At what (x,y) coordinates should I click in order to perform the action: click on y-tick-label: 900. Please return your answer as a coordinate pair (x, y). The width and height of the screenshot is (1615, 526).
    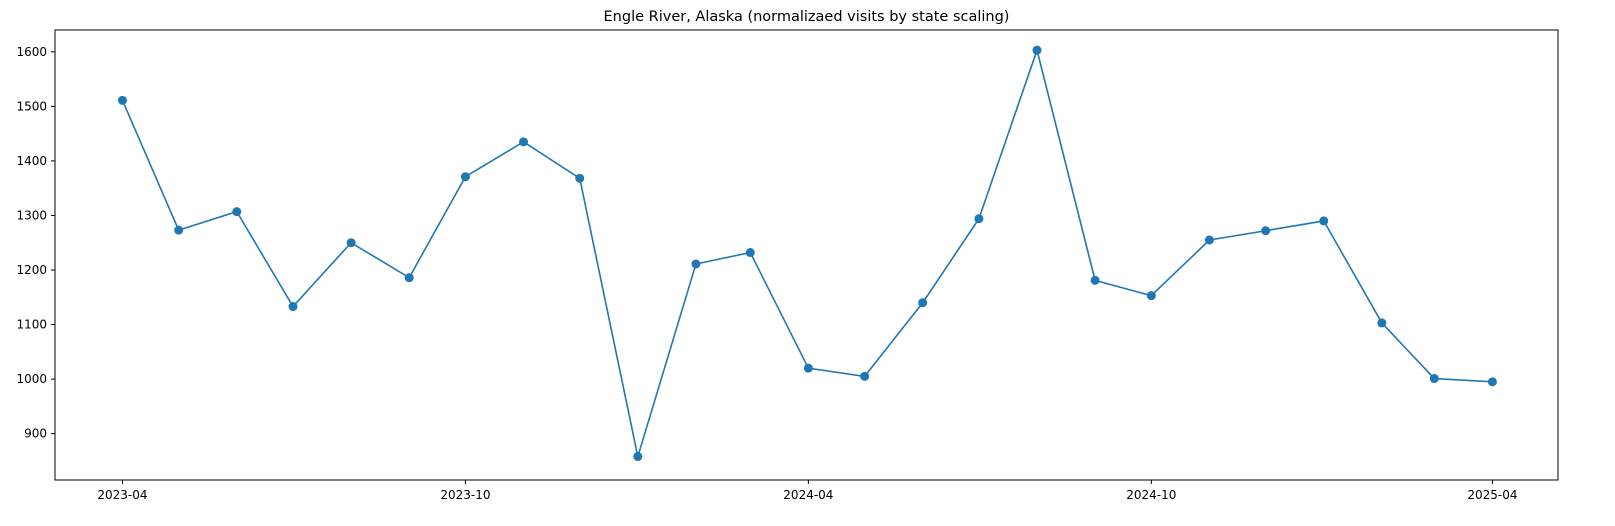
    Looking at the image, I should click on (35, 434).